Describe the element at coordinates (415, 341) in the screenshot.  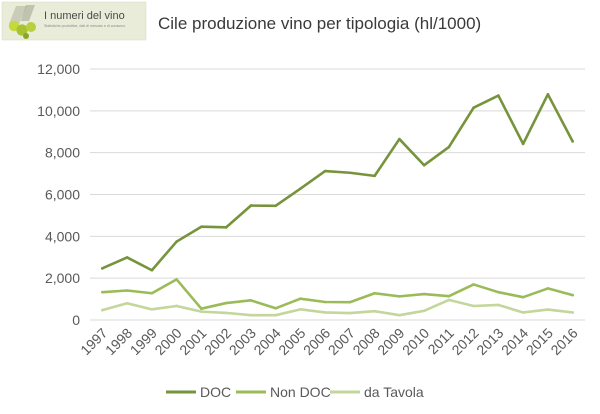
I see `x-tick-label: 2010` at that location.